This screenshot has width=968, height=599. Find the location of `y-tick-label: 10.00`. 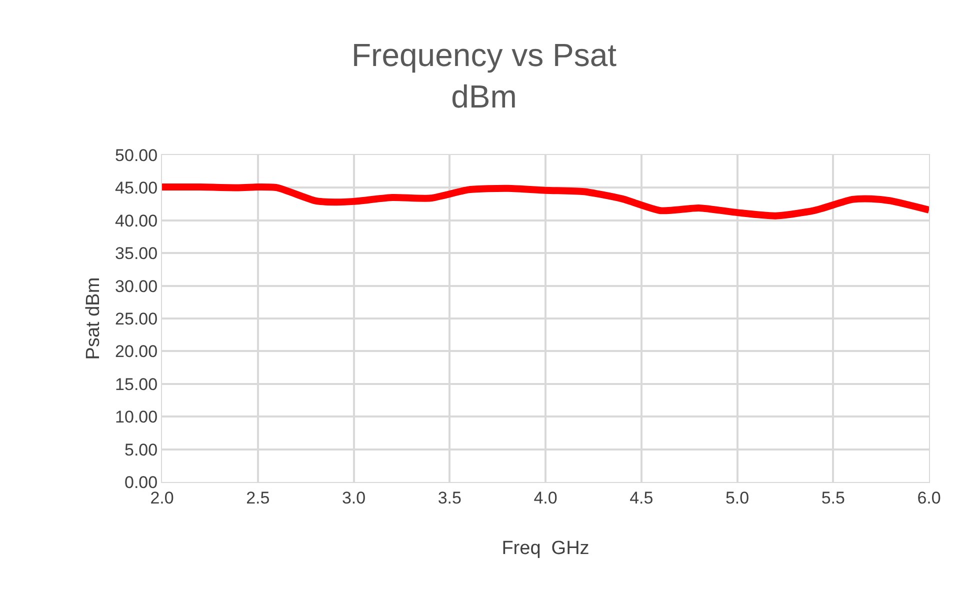

y-tick-label: 10.00 is located at coordinates (136, 417).